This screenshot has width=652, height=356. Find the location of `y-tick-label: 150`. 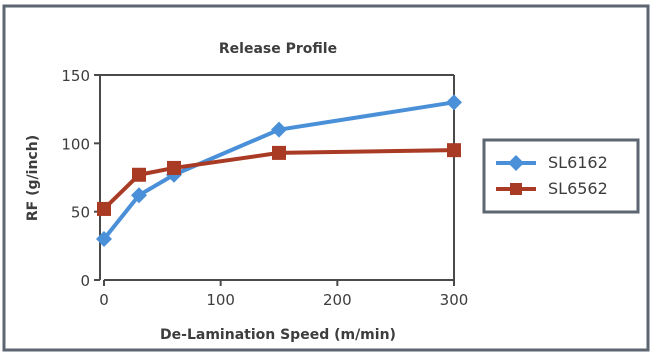

y-tick-label: 150 is located at coordinates (75, 76).